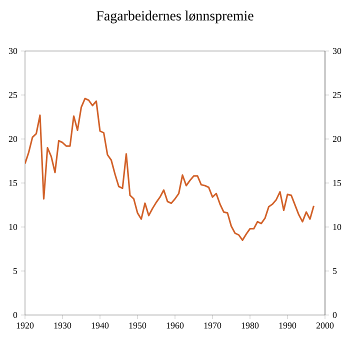 The width and height of the screenshot is (350, 342). What do you see at coordinates (175, 325) in the screenshot?
I see `x-tick-label: 1960` at bounding box center [175, 325].